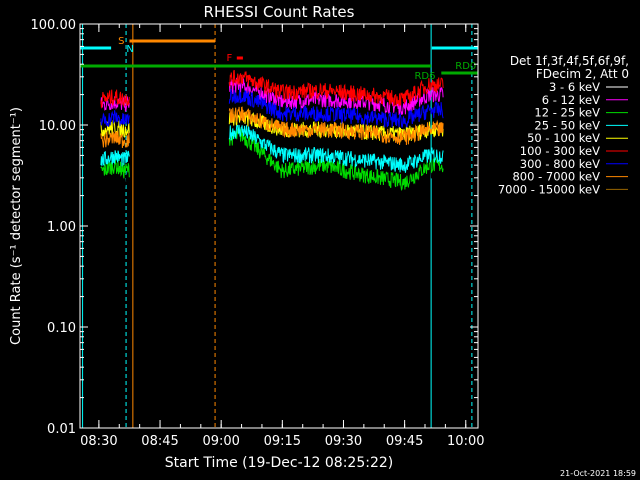 The image size is (640, 480). I want to click on x-tick-label-1: 08:45, so click(159, 441).